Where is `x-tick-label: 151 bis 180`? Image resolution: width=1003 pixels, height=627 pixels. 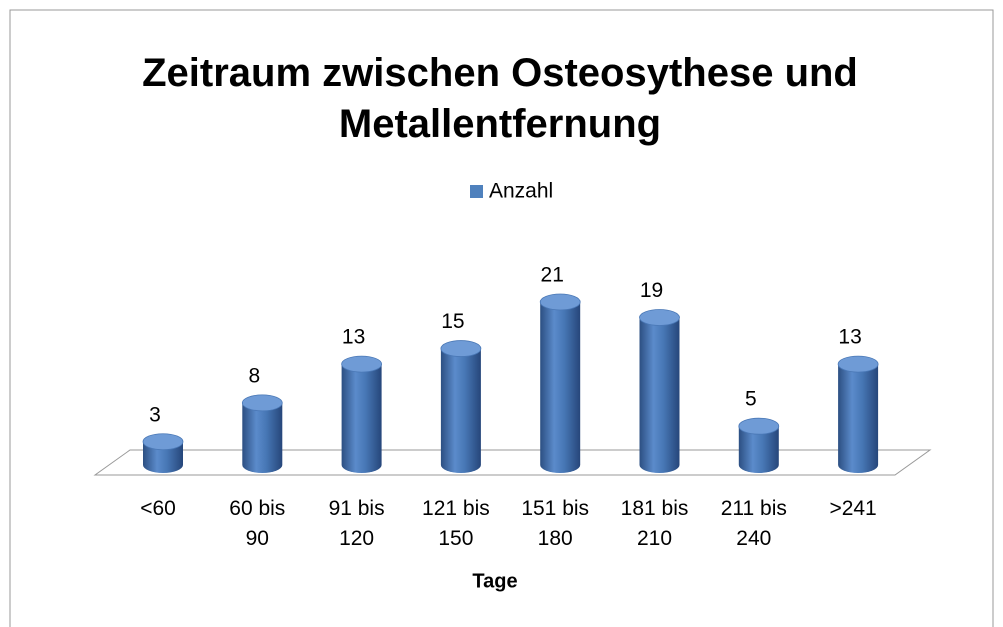
x-tick-label: 151 bis 180 is located at coordinates (555, 523).